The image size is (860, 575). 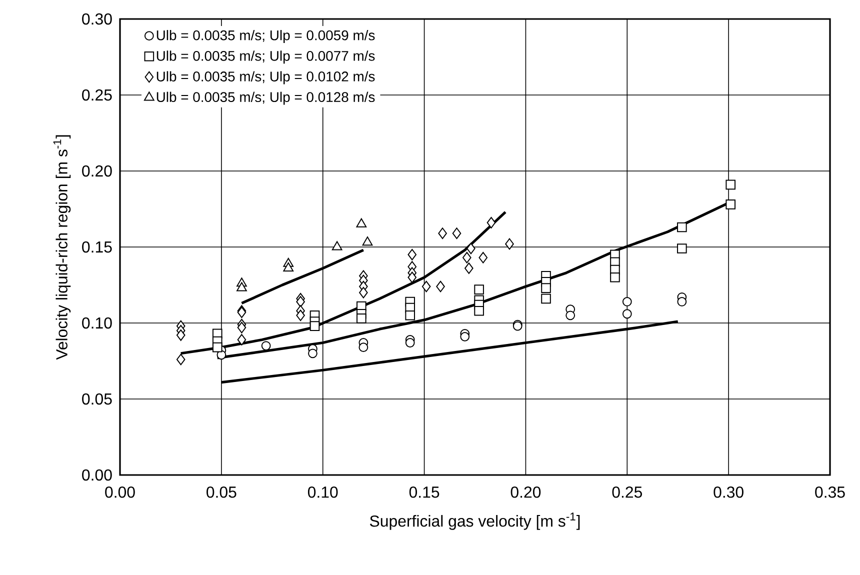 What do you see at coordinates (475, 521) in the screenshot?
I see `x-axis-title: Superficial gas velocity [m s$^{-1}$]` at bounding box center [475, 521].